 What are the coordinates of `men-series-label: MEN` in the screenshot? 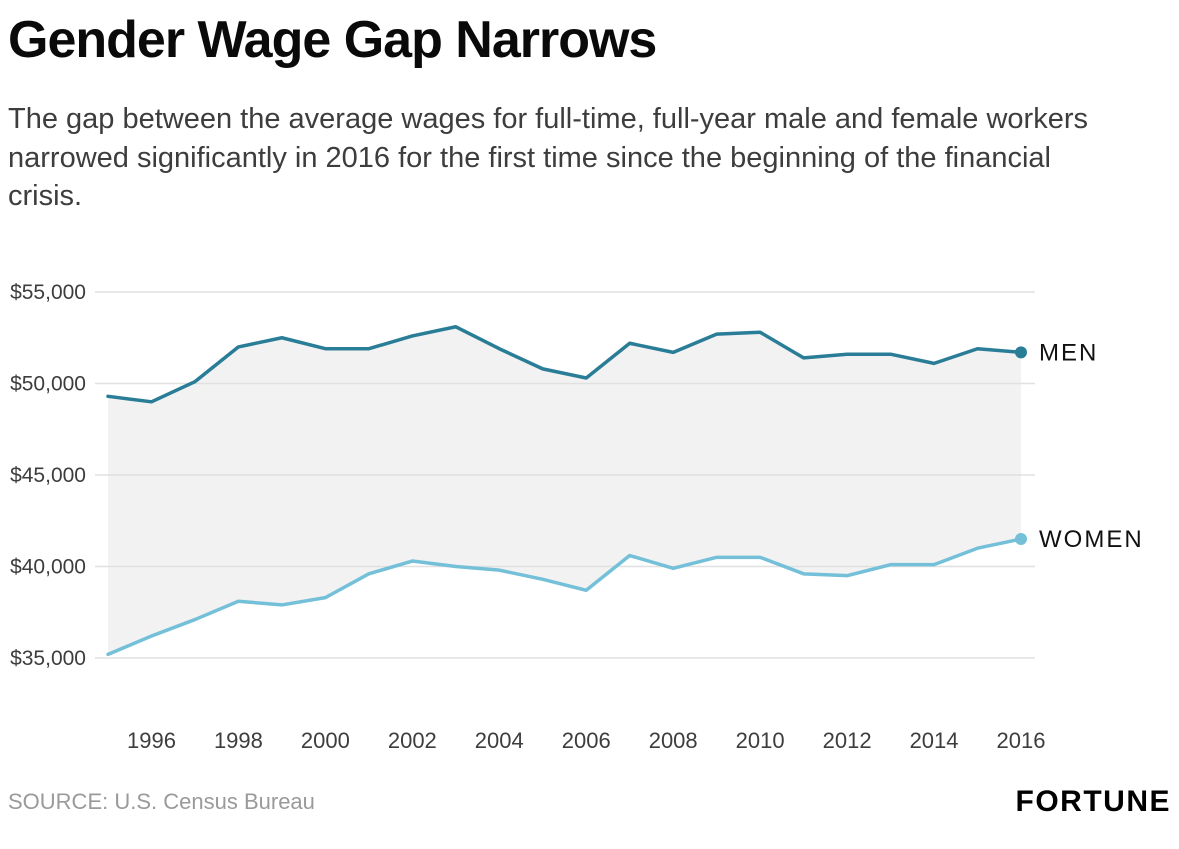 It's located at (1068, 352).